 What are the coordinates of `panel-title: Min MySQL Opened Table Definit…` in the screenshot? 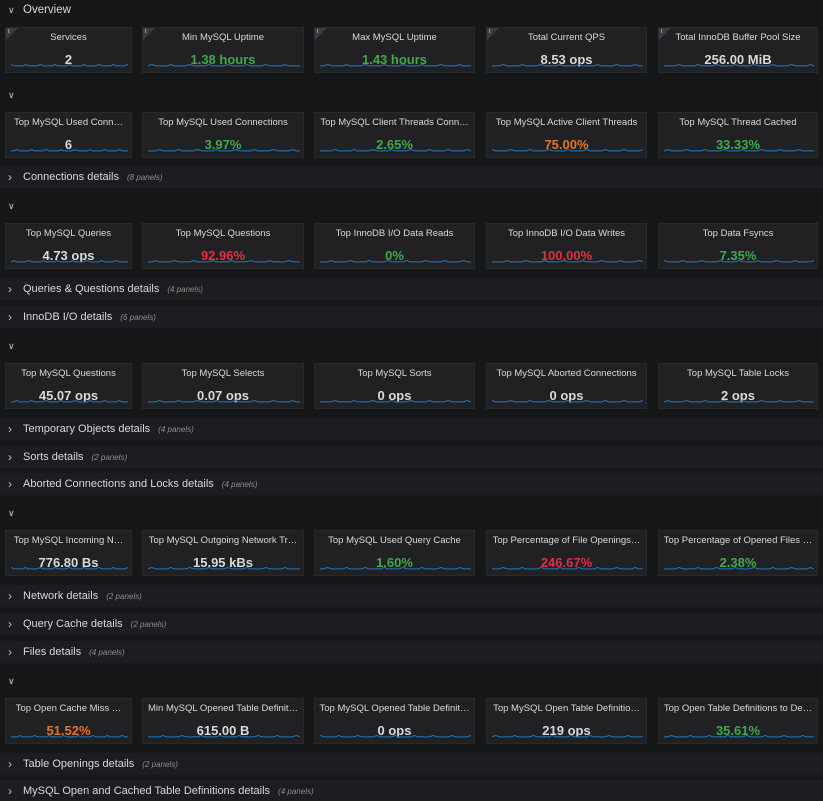 It's located at (223, 708).